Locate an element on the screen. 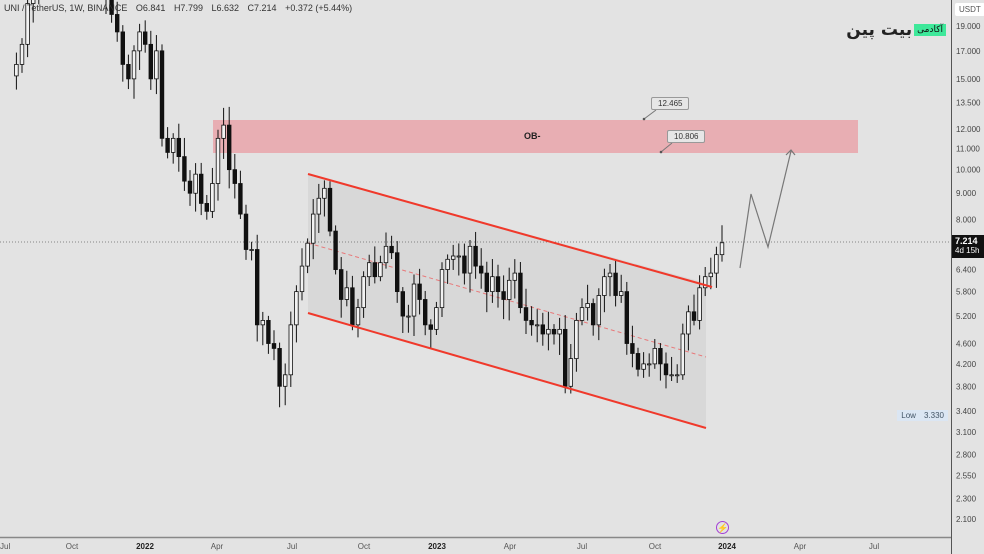 The image size is (984, 554). ob-top-callout: 12.465 is located at coordinates (670, 103).